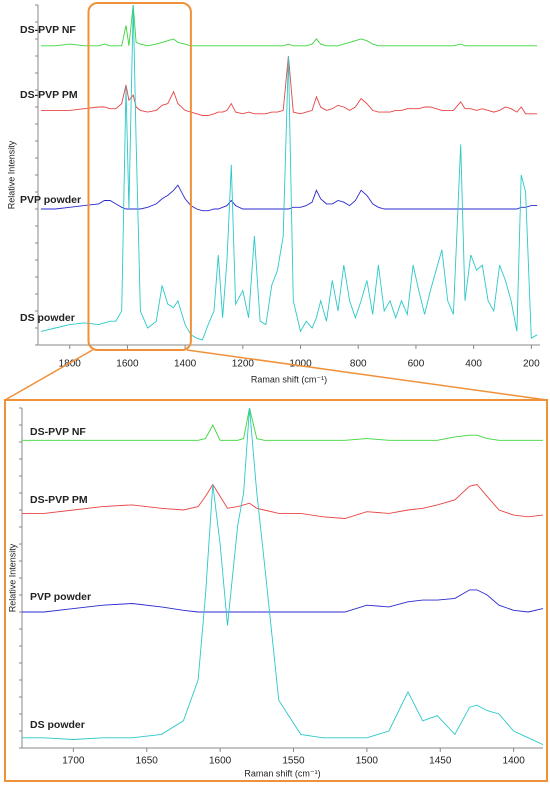 The height and width of the screenshot is (787, 550). Describe the element at coordinates (358, 364) in the screenshot. I see `x-tick-label: 800` at that location.